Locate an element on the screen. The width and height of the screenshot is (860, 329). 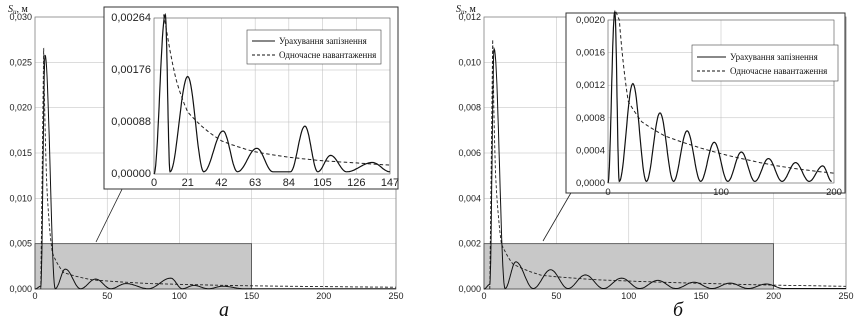
legend-dashed-label: Одночасне навантаження is located at coordinates (327, 55).